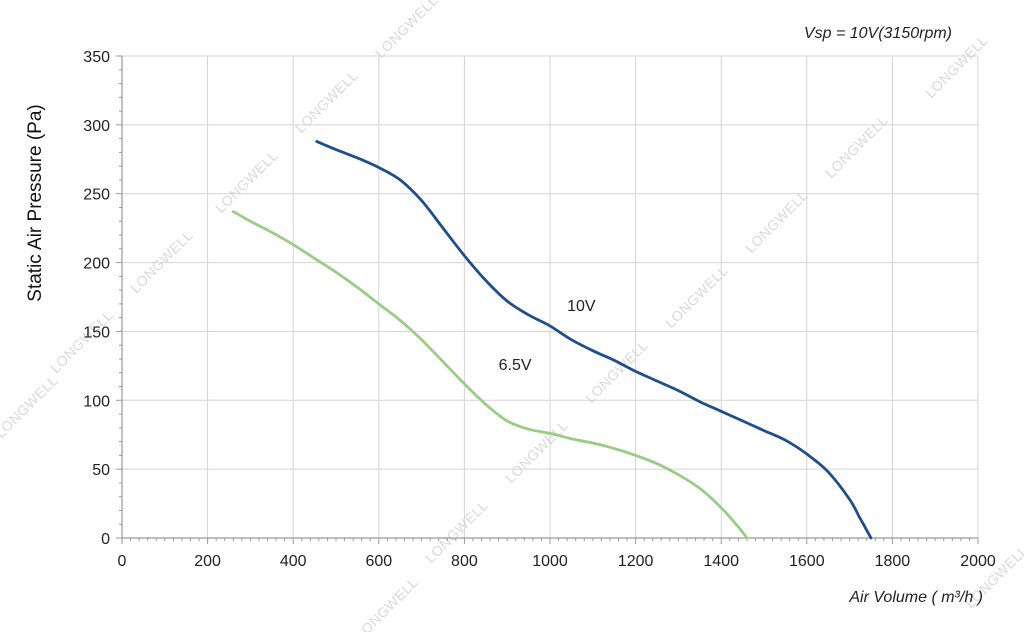 This screenshot has height=632, width=1024. Describe the element at coordinates (96, 401) in the screenshot. I see `y-tick-label: 100` at that location.